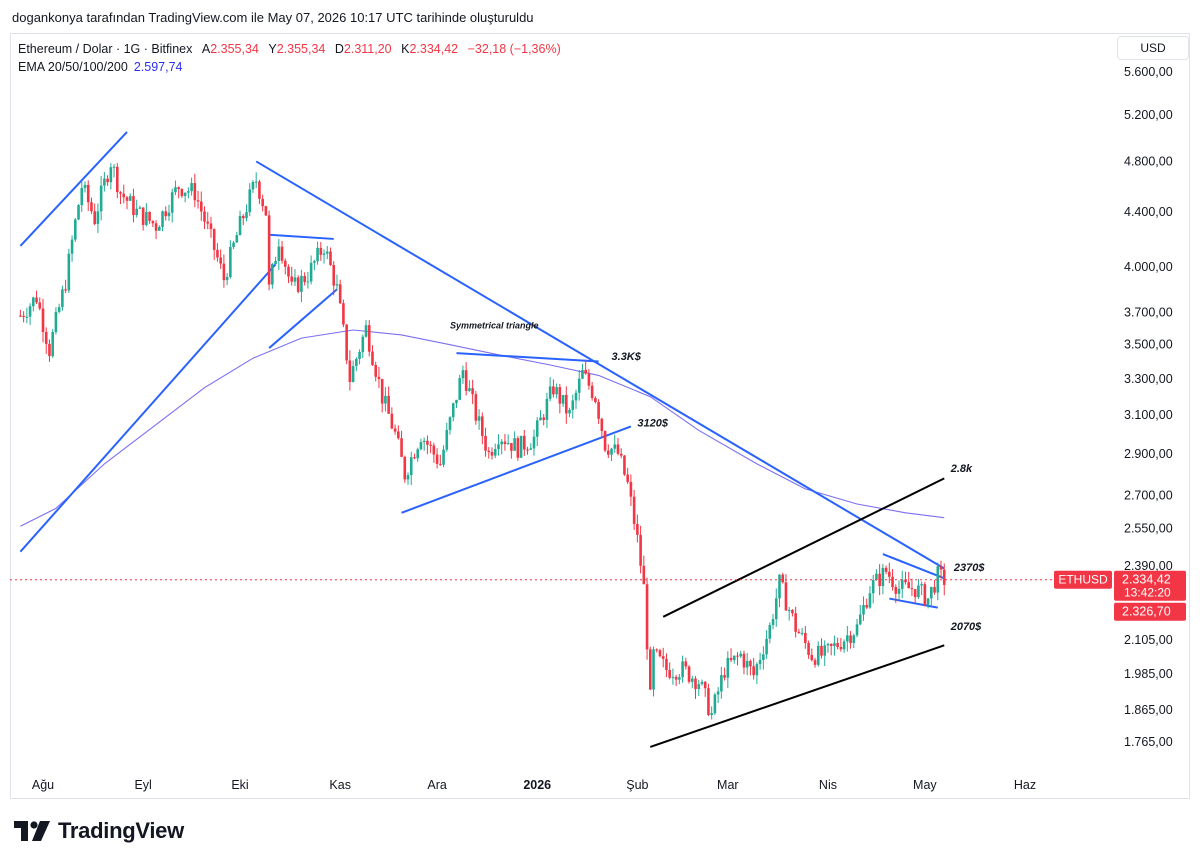 The width and height of the screenshot is (1200, 863). What do you see at coordinates (1148, 454) in the screenshot?
I see `y-tick-label: 2.900,00` at bounding box center [1148, 454].